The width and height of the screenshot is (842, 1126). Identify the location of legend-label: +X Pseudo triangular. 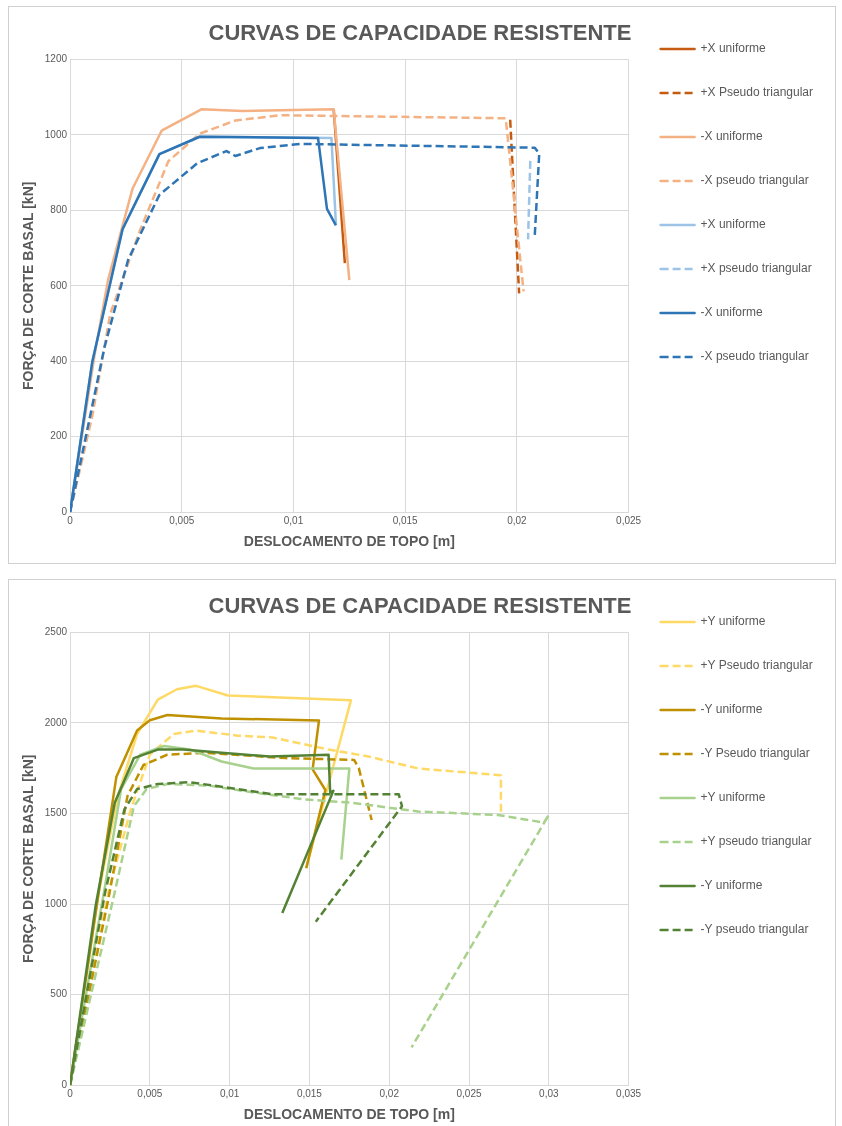
(756, 92).